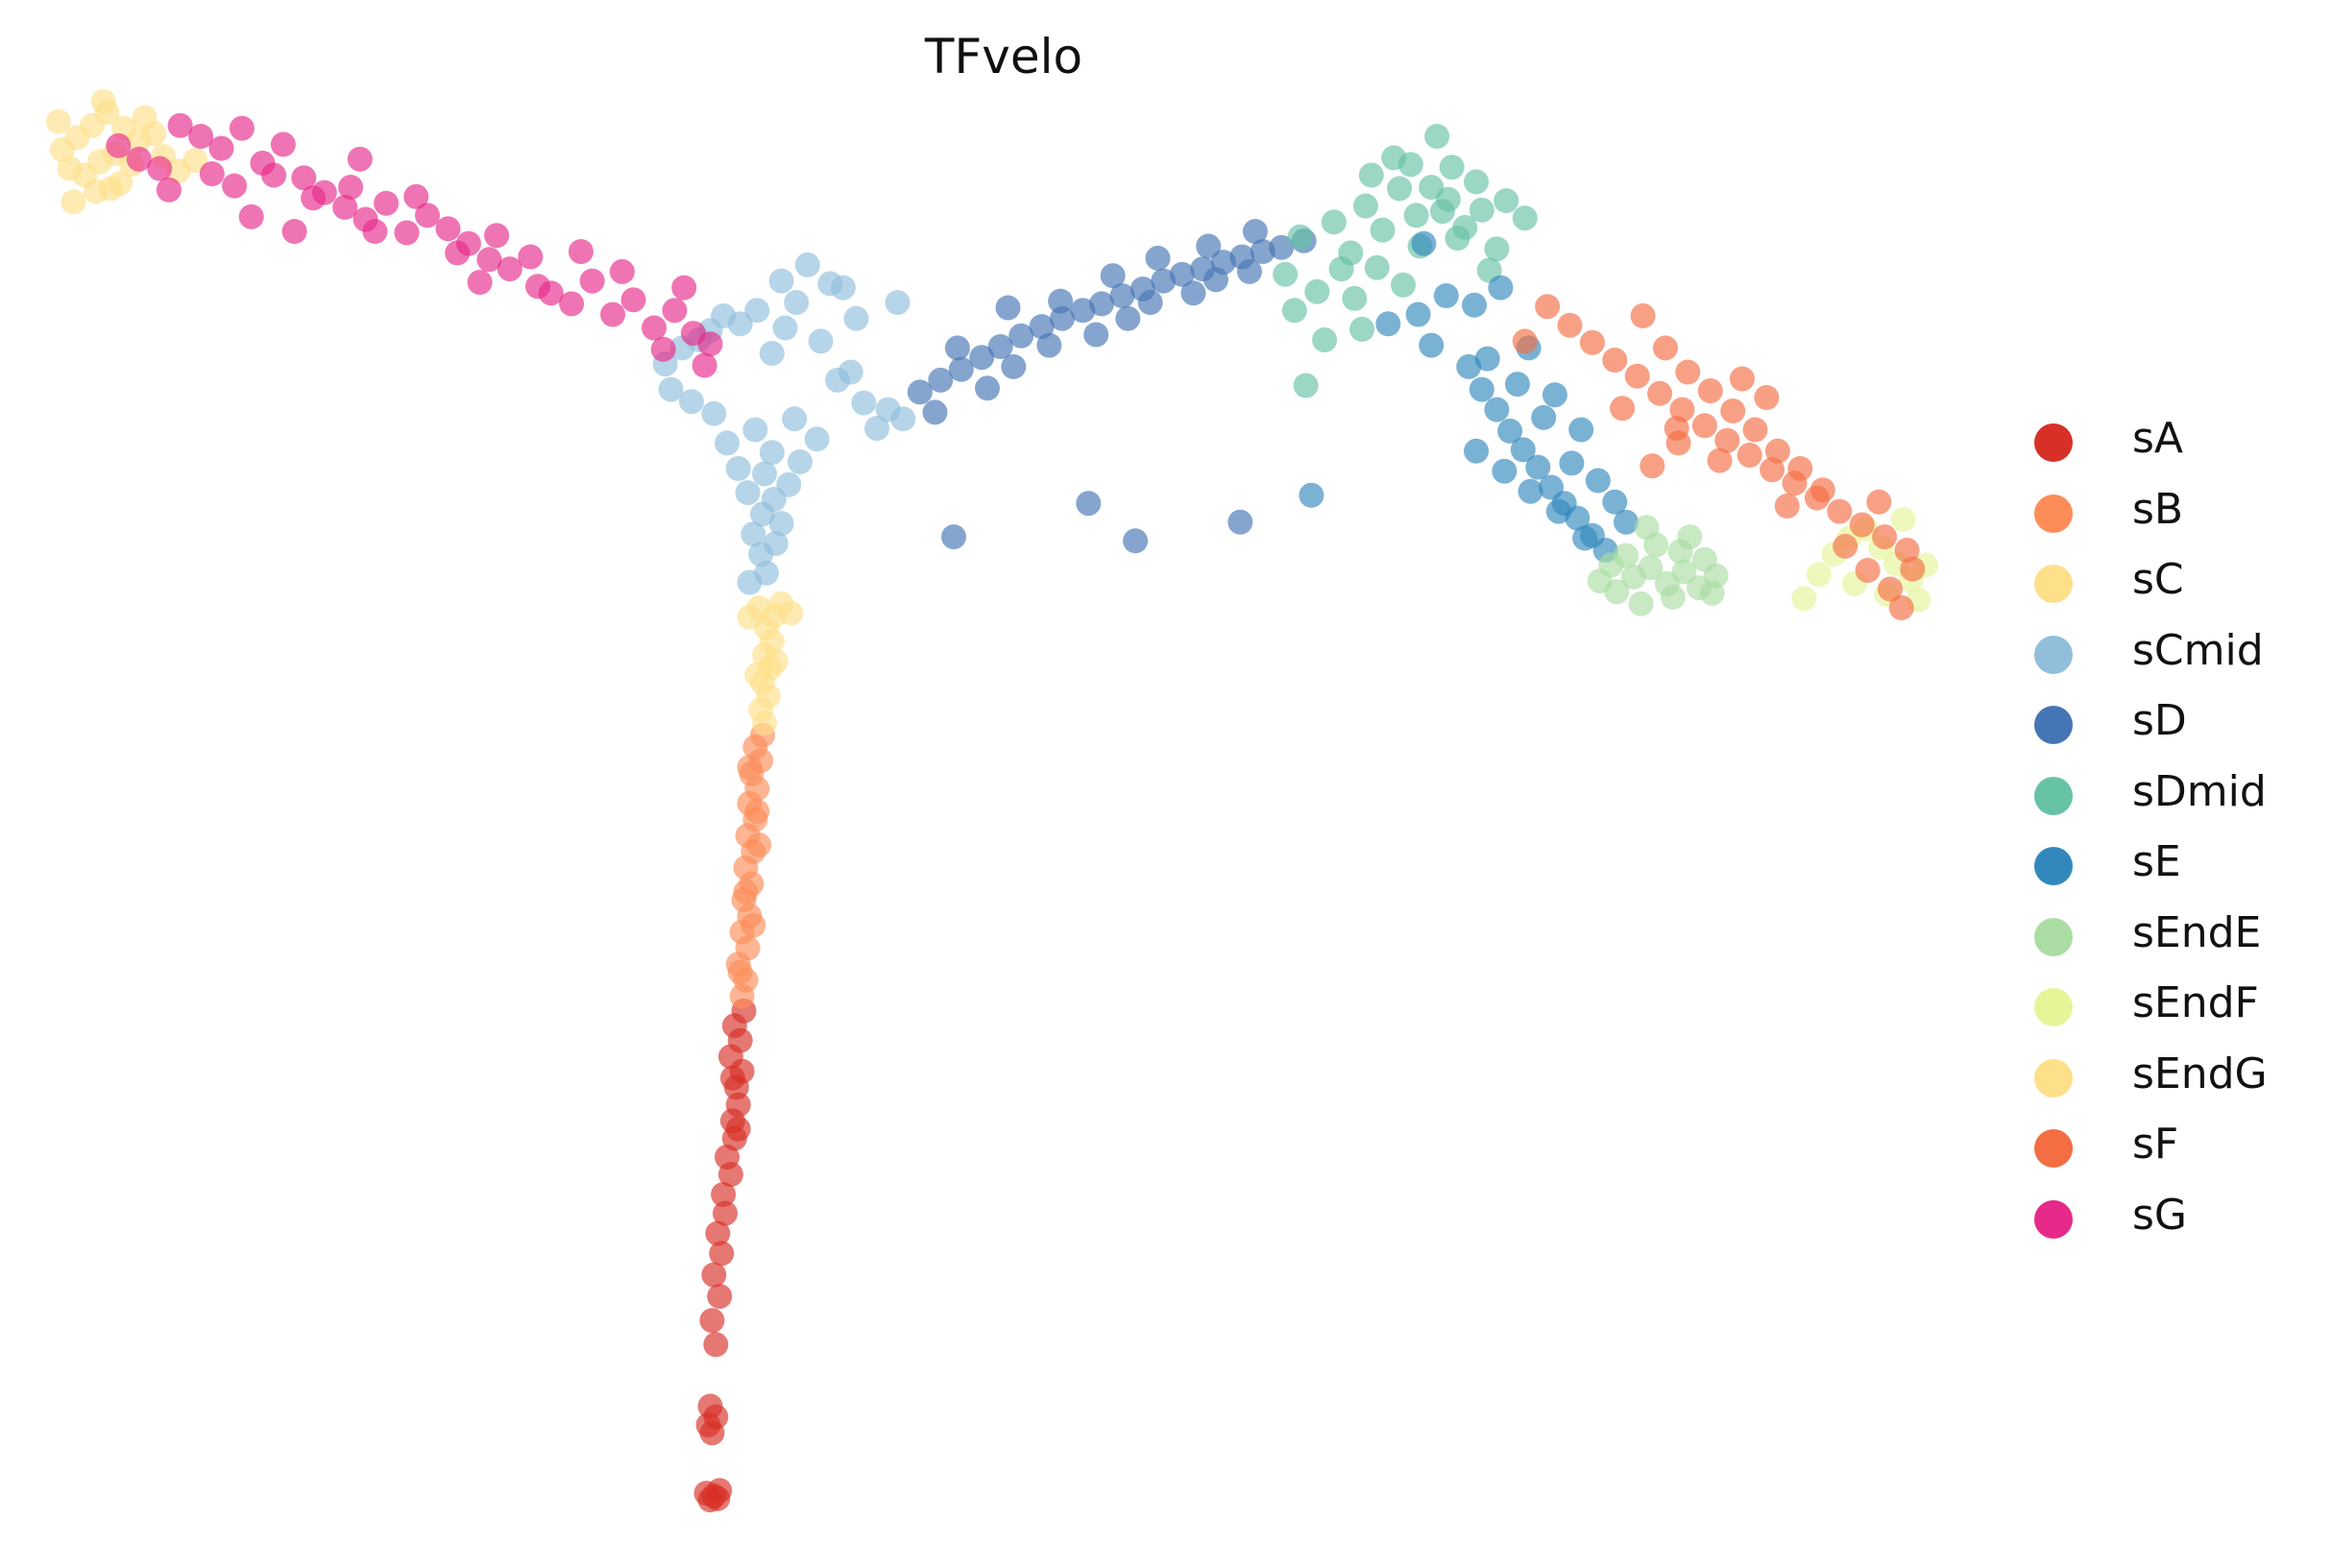 The image size is (2332, 1568). I want to click on legend-label: sE, so click(2157, 861).